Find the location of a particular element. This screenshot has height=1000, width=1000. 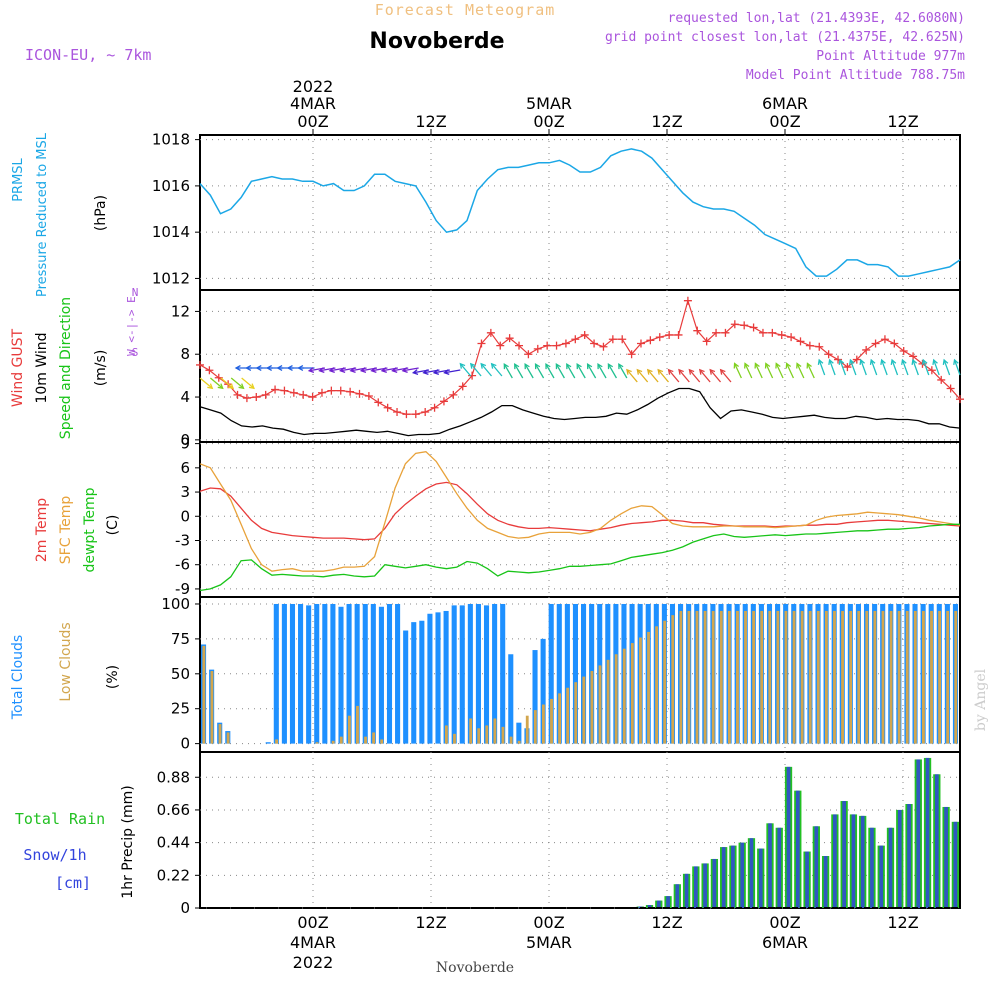

footer-location: Novoberde is located at coordinates (475, 968).